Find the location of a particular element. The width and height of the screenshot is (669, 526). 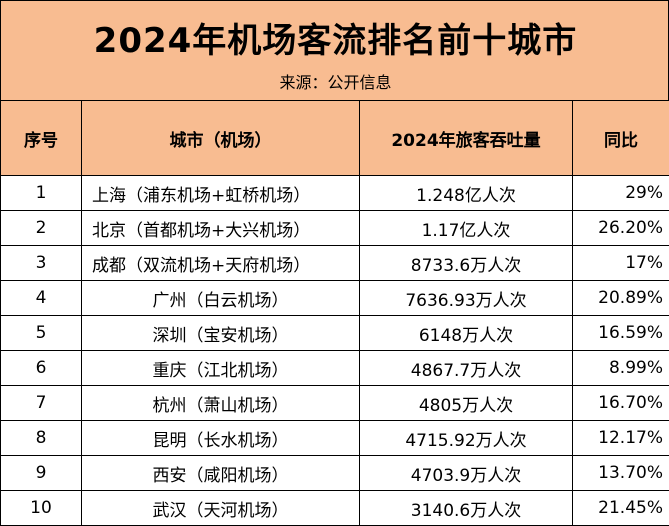

page-title: 2024年机场客流排名前十城市 is located at coordinates (335, 41).